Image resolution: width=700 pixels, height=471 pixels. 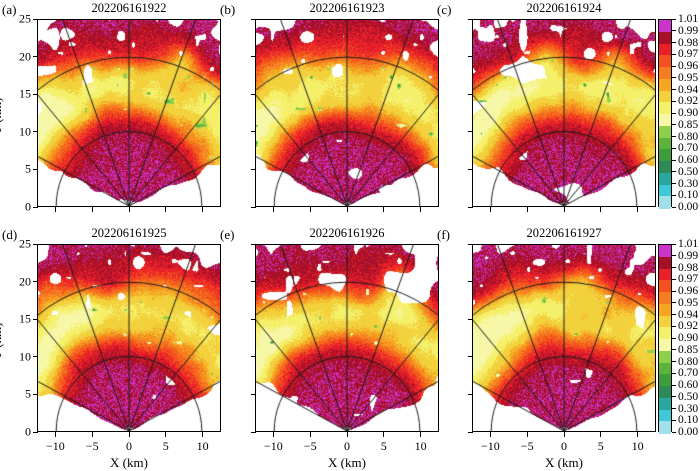 What do you see at coordinates (688, 113) in the screenshot?
I see `colorbar-label: 0.90` at bounding box center [688, 113].